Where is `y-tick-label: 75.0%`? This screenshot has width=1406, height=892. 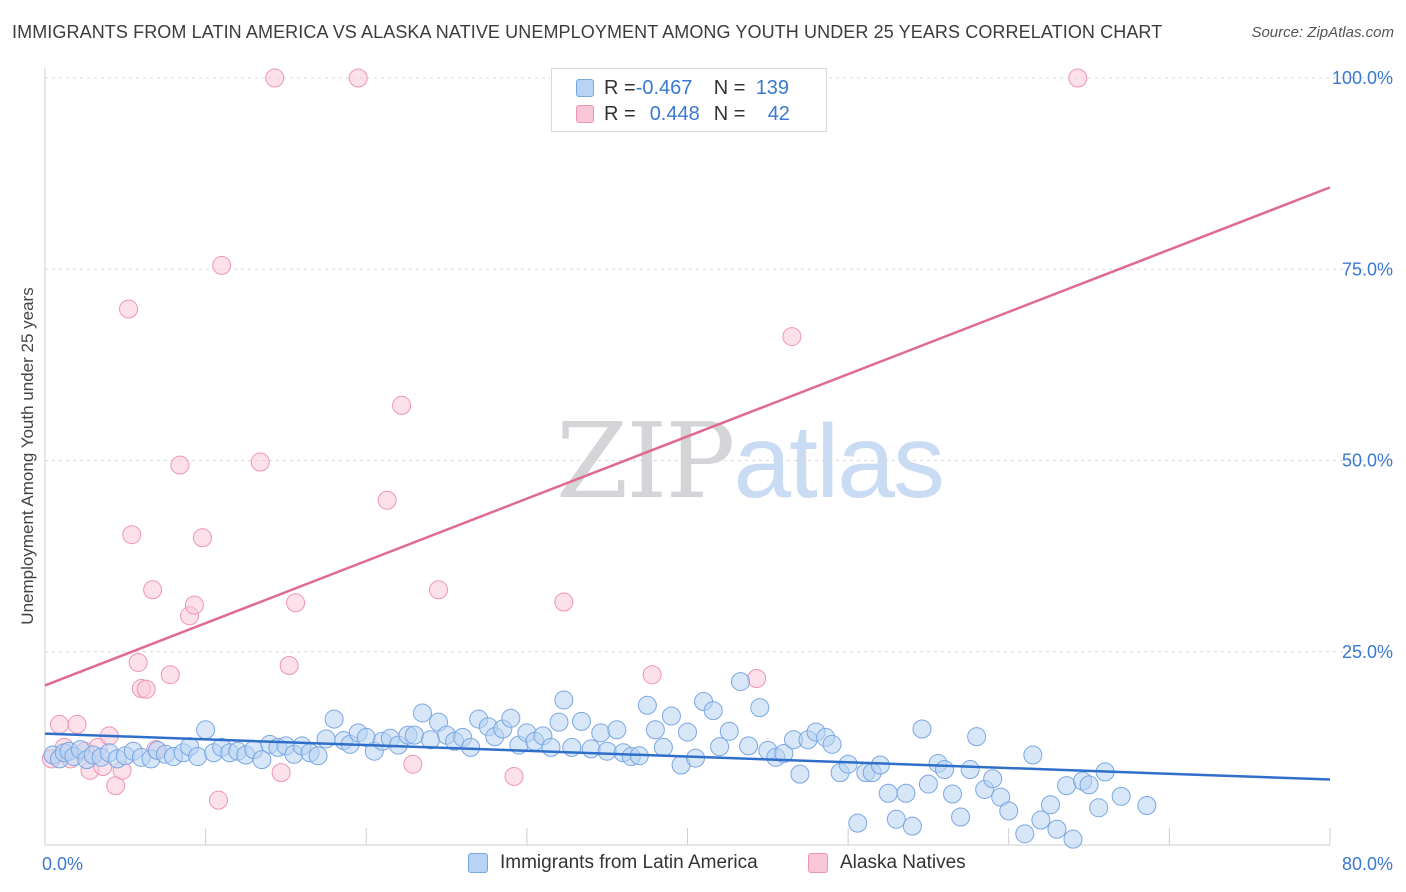
y-tick-label: 75.0% is located at coordinates (1367, 269).